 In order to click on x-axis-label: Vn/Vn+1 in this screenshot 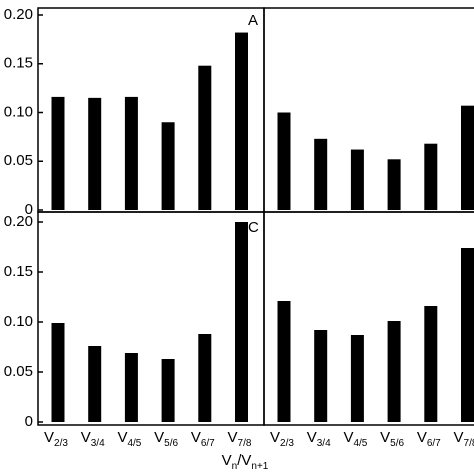, I will do `click(245, 462)`.